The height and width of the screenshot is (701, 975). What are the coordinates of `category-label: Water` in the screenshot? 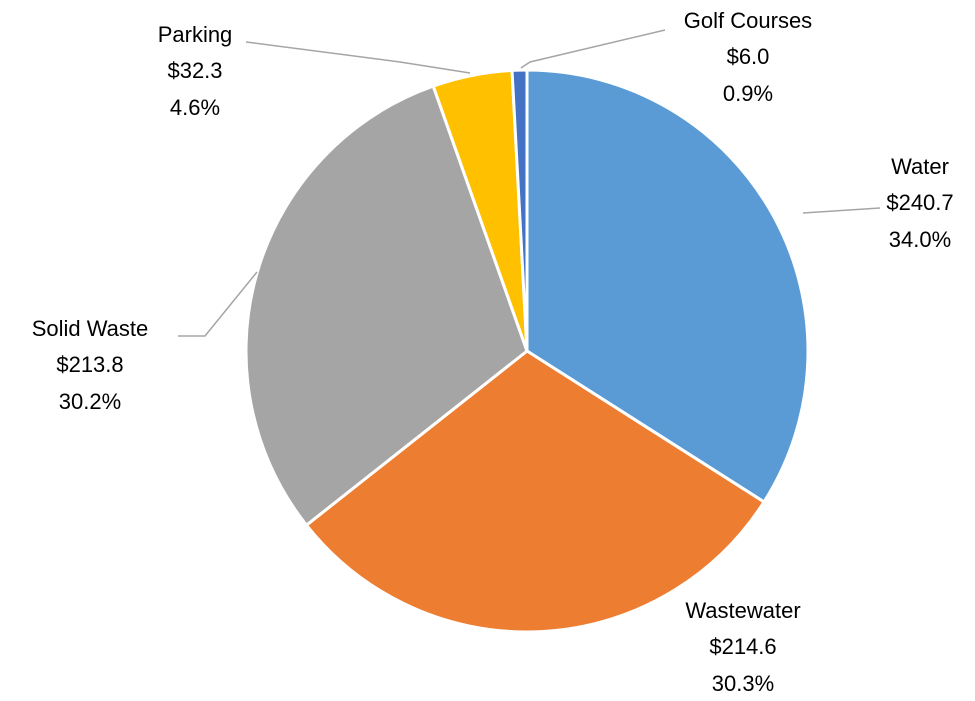 It's located at (920, 166).